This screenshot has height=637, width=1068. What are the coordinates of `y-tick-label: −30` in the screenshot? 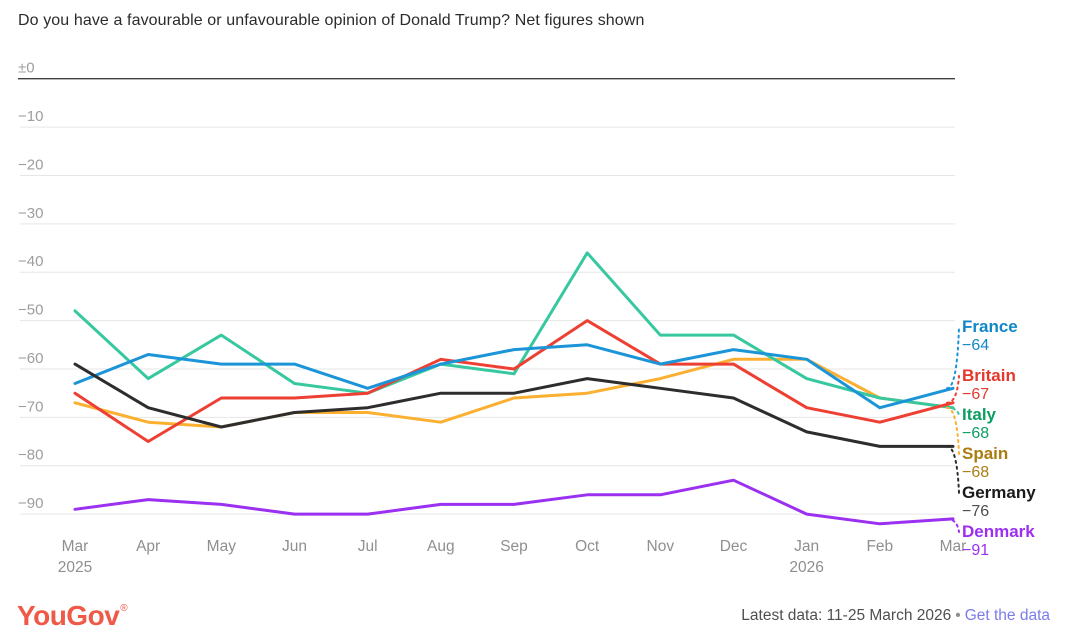 It's located at (30, 213).